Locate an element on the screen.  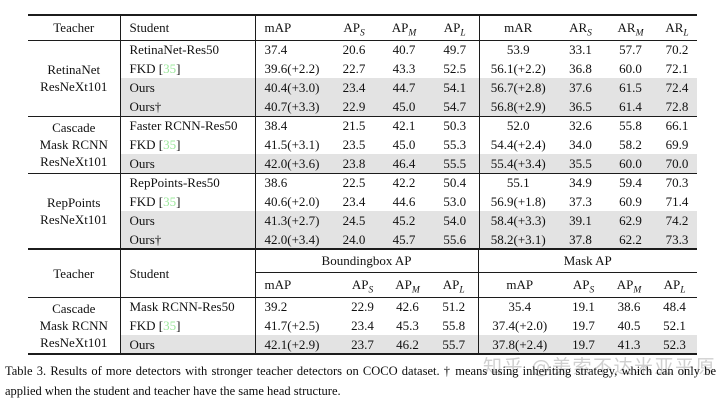
value-cell: 53.0 is located at coordinates (455, 201).